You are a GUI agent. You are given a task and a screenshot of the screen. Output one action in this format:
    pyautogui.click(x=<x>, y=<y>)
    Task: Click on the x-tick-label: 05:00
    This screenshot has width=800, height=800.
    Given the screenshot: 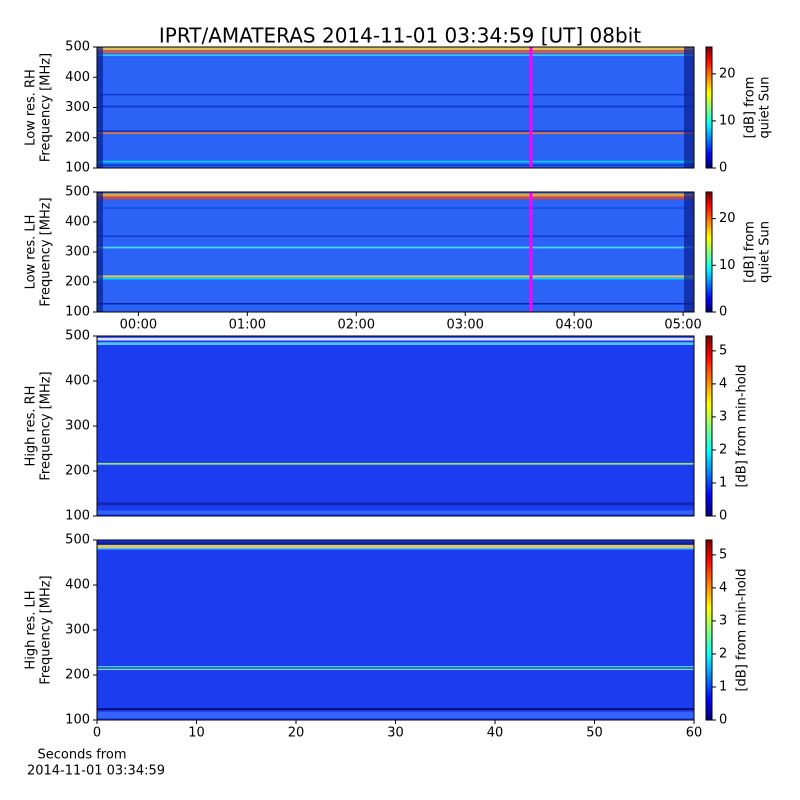 What is the action you would take?
    pyautogui.click(x=682, y=325)
    